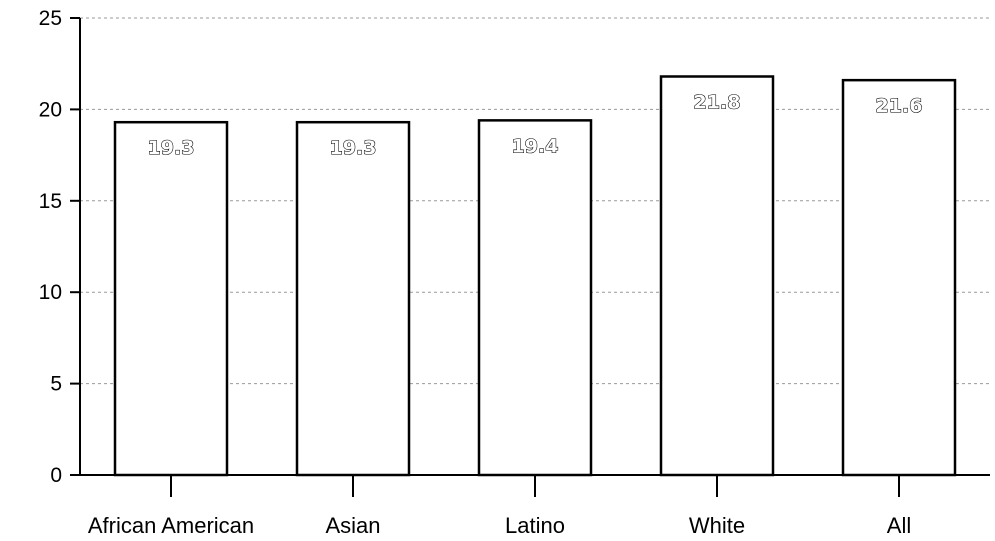 The height and width of the screenshot is (541, 995). Describe the element at coordinates (717, 276) in the screenshot. I see `bar-white` at that location.